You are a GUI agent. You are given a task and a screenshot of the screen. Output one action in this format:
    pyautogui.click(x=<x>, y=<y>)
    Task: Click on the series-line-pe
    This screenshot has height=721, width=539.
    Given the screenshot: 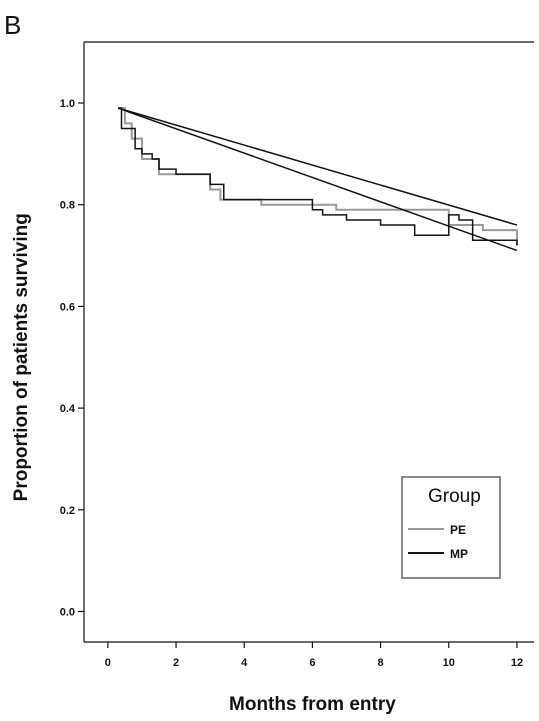 What is the action you would take?
    pyautogui.click(x=318, y=176)
    